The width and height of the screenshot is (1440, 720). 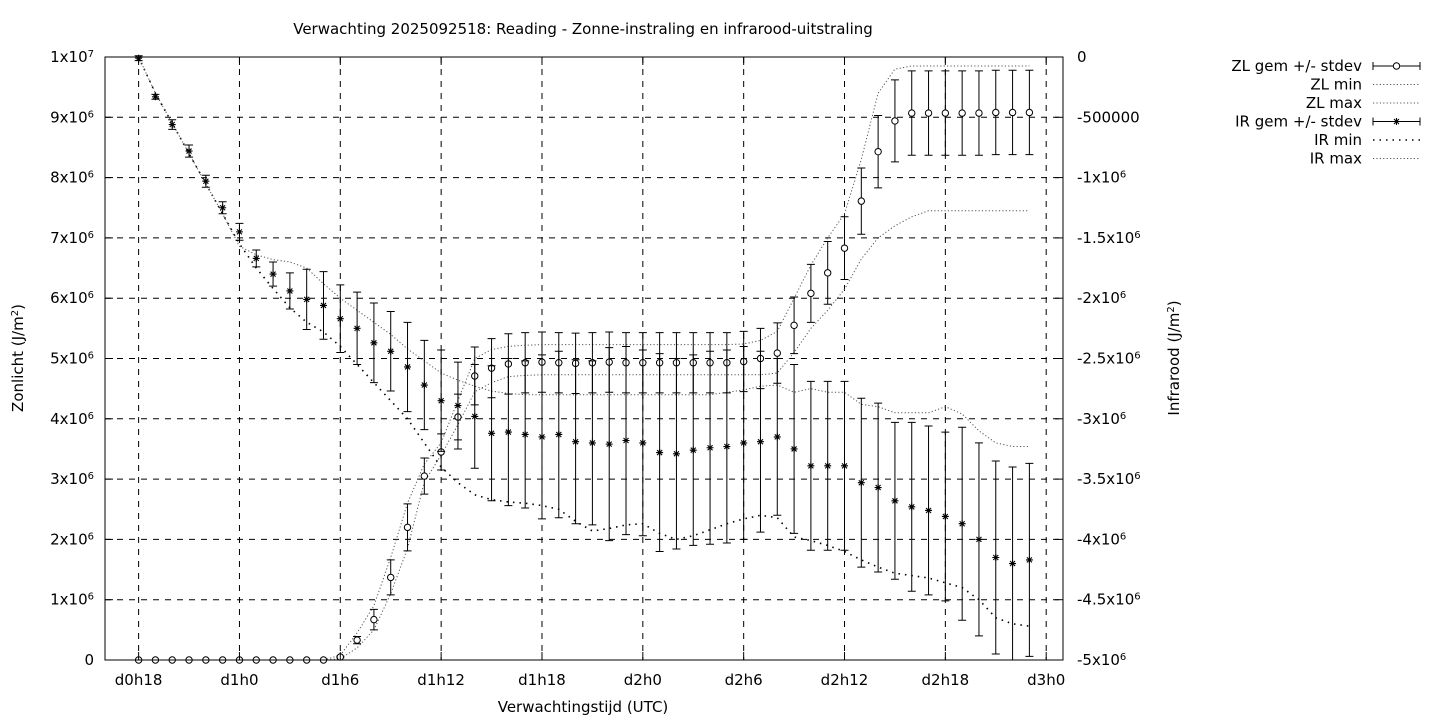 I want to click on y-tick-label: 4x10⁶, so click(x=72, y=419).